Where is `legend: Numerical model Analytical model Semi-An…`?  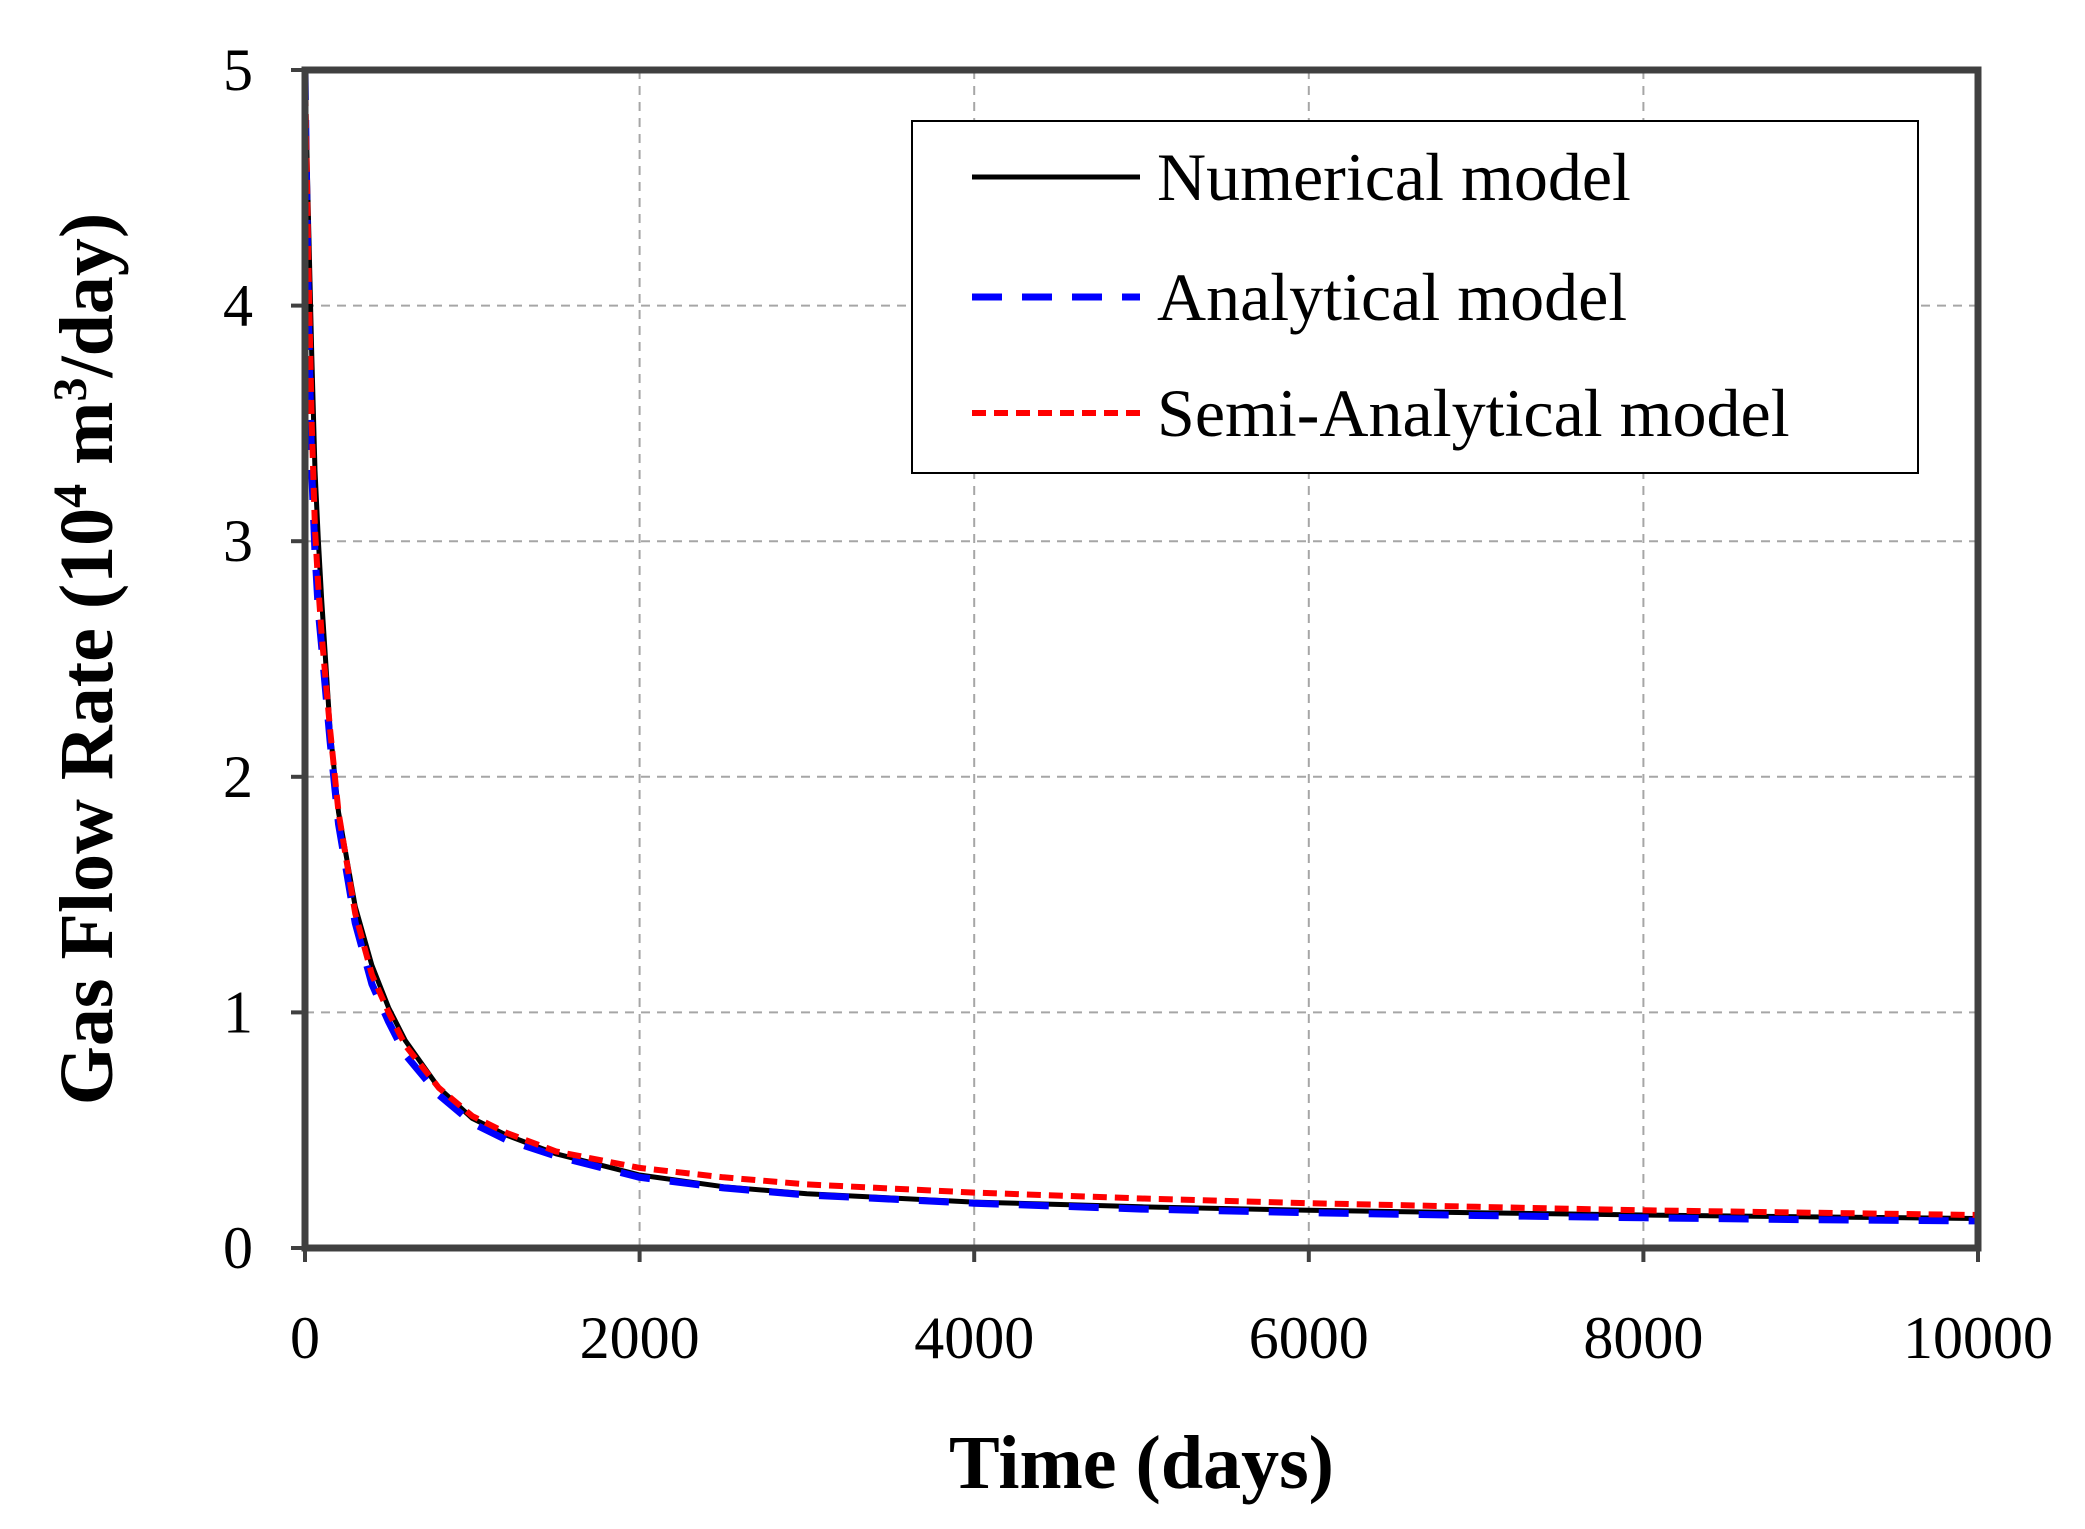
legend: Numerical model Analytical model Semi-An… is located at coordinates (1415, 297).